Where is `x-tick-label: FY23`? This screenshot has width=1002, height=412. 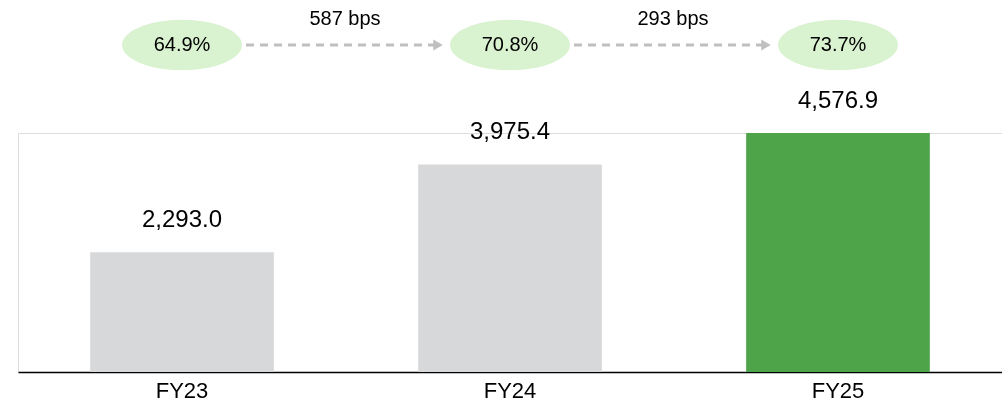
x-tick-label: FY23 is located at coordinates (182, 390).